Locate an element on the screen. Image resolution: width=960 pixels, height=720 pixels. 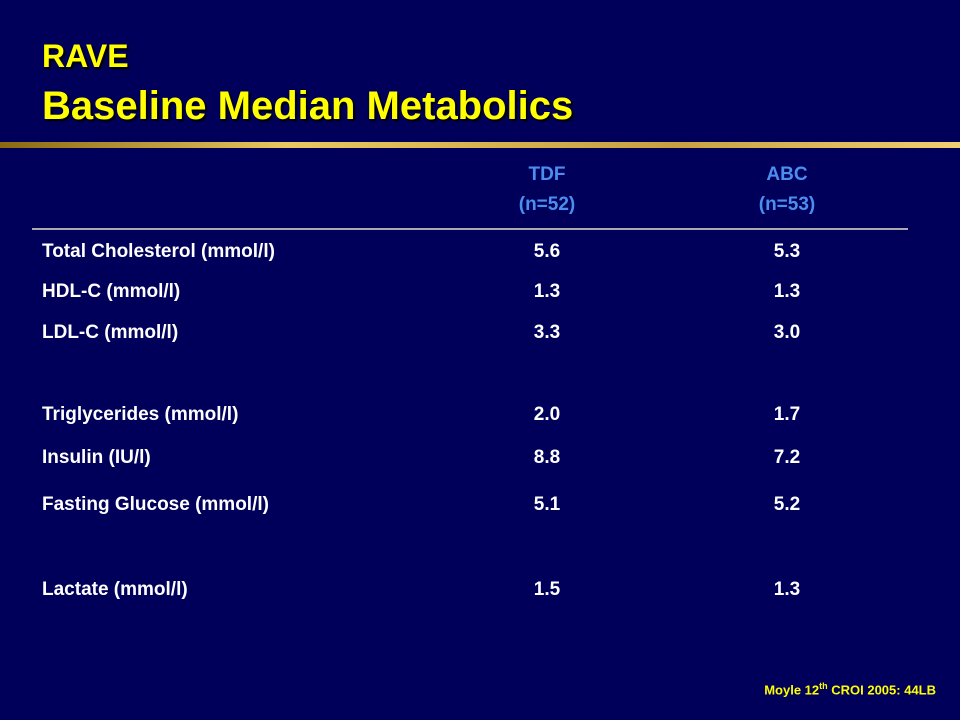
cell-insulin-abc: 7.2 is located at coordinates (787, 457).